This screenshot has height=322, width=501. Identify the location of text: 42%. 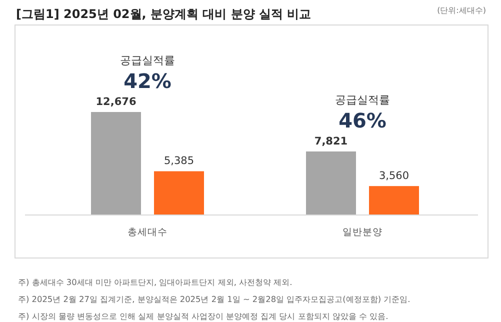
(148, 81).